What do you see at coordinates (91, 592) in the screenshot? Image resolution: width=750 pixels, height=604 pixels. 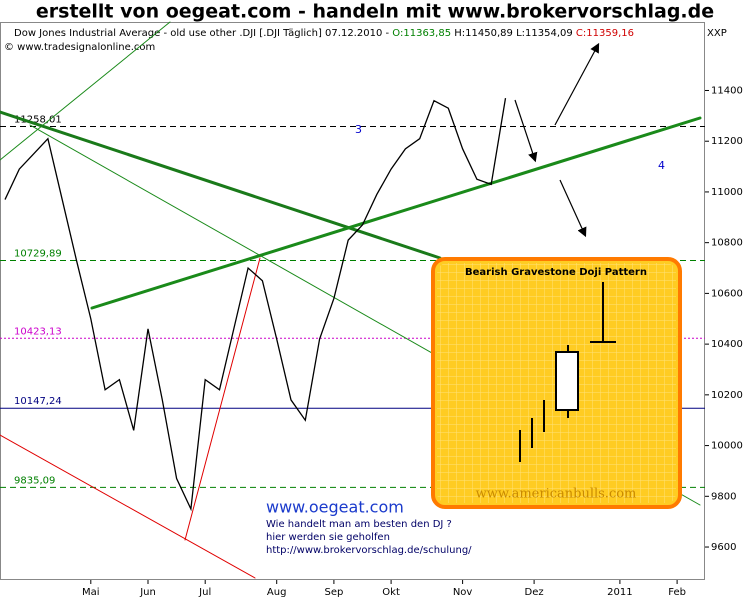 I see `x-tick-label: Mai` at bounding box center [91, 592].